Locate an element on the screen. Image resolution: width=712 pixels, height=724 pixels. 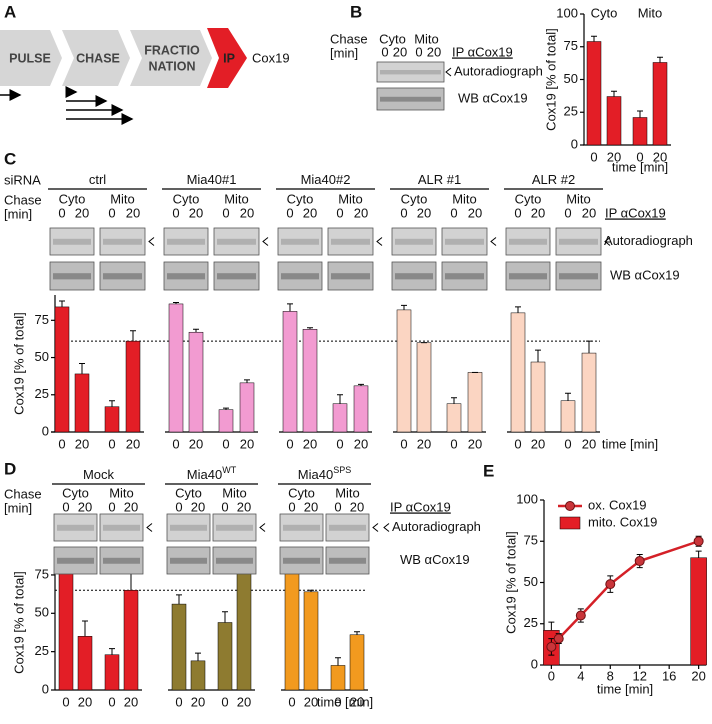
target-label: Cox19 is located at coordinates (271, 57).